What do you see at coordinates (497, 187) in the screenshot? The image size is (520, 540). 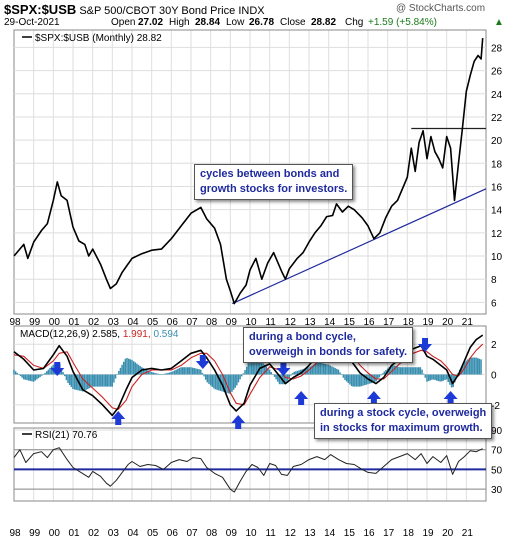 I see `price-y-tick-label: 16` at bounding box center [497, 187].